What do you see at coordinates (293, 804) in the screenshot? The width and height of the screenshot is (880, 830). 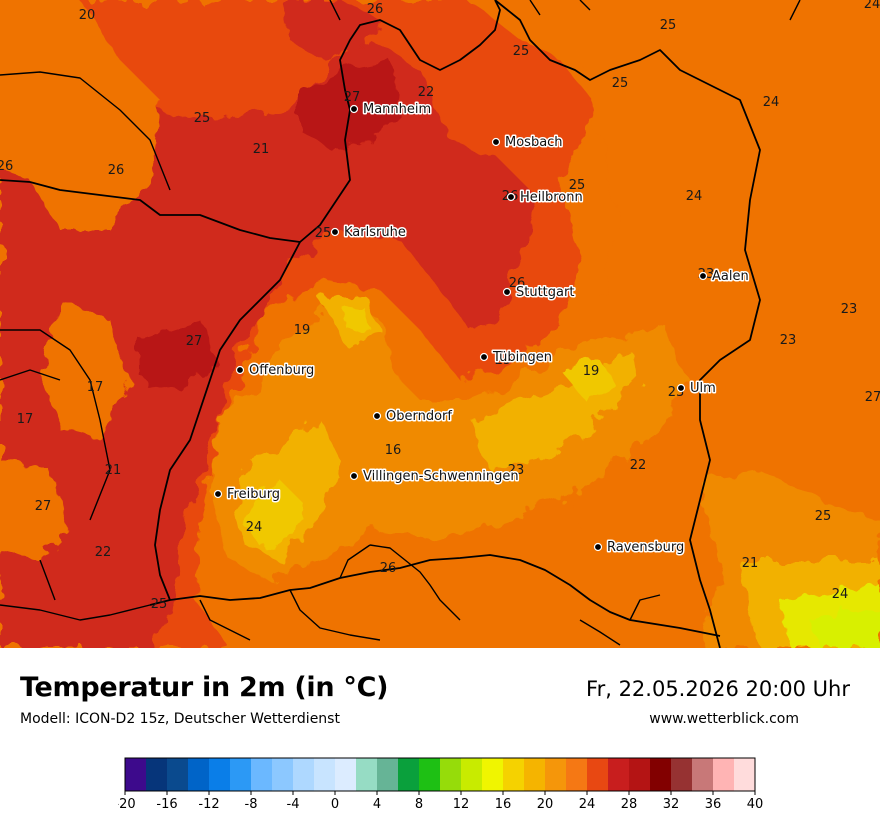 I see `legend-tick-label: -4` at bounding box center [293, 804].